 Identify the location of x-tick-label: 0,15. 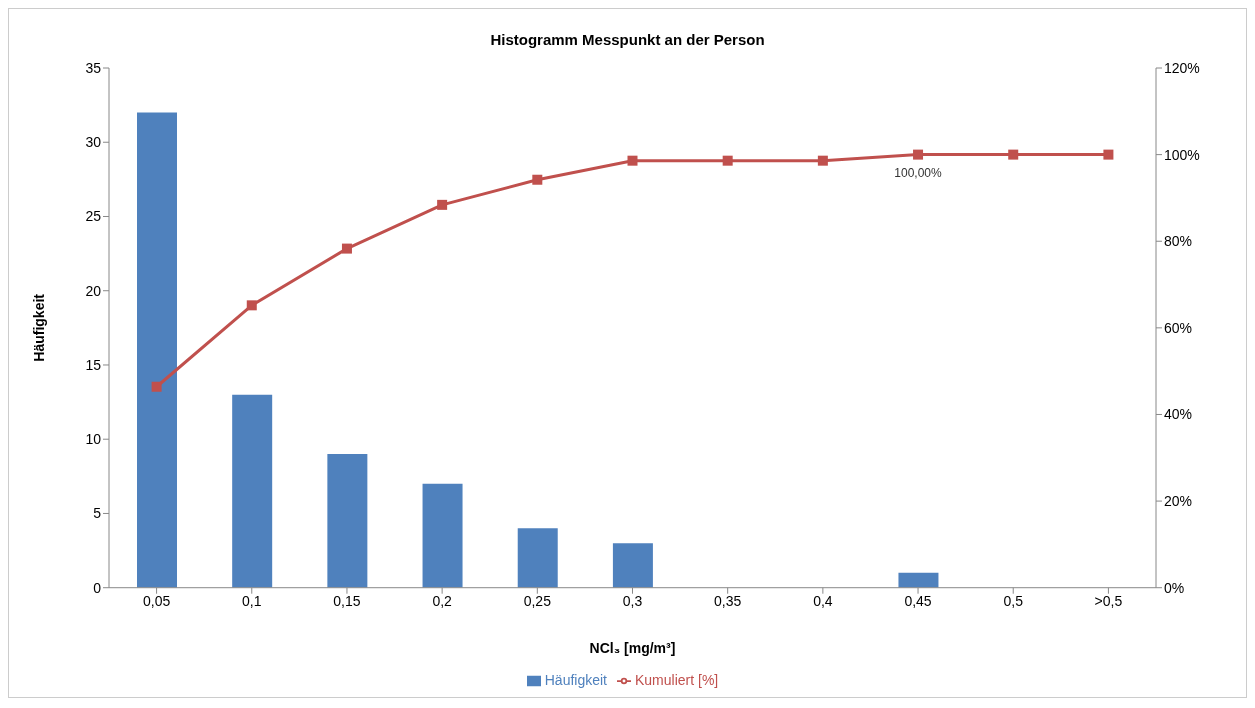
(347, 600).